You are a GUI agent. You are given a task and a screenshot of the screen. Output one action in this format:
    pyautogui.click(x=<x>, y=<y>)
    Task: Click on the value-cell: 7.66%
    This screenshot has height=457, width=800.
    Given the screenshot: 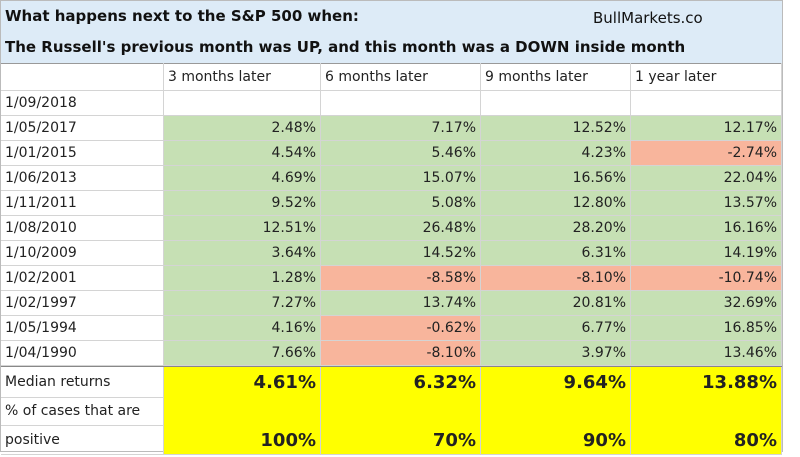 What is the action you would take?
    pyautogui.click(x=242, y=353)
    